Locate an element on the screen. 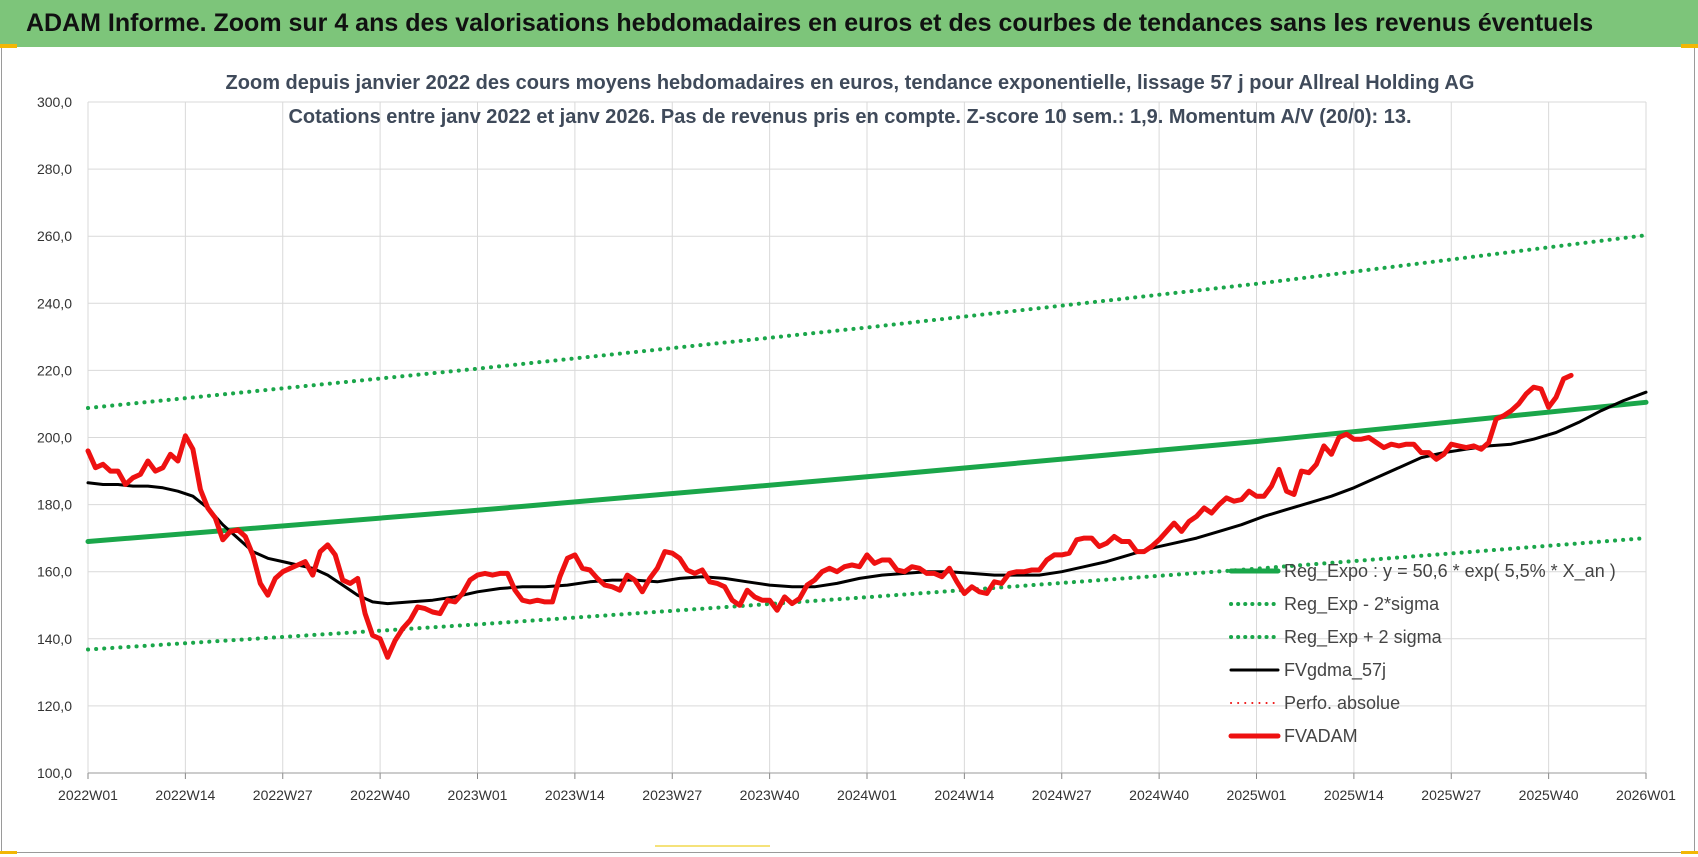 The image size is (1698, 857). legend-label-3: FVgdma_57j is located at coordinates (1335, 670).